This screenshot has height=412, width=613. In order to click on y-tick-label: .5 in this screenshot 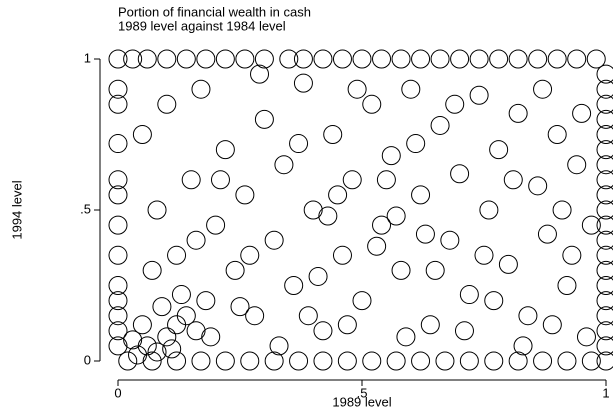, I will do `click(85, 208)`.